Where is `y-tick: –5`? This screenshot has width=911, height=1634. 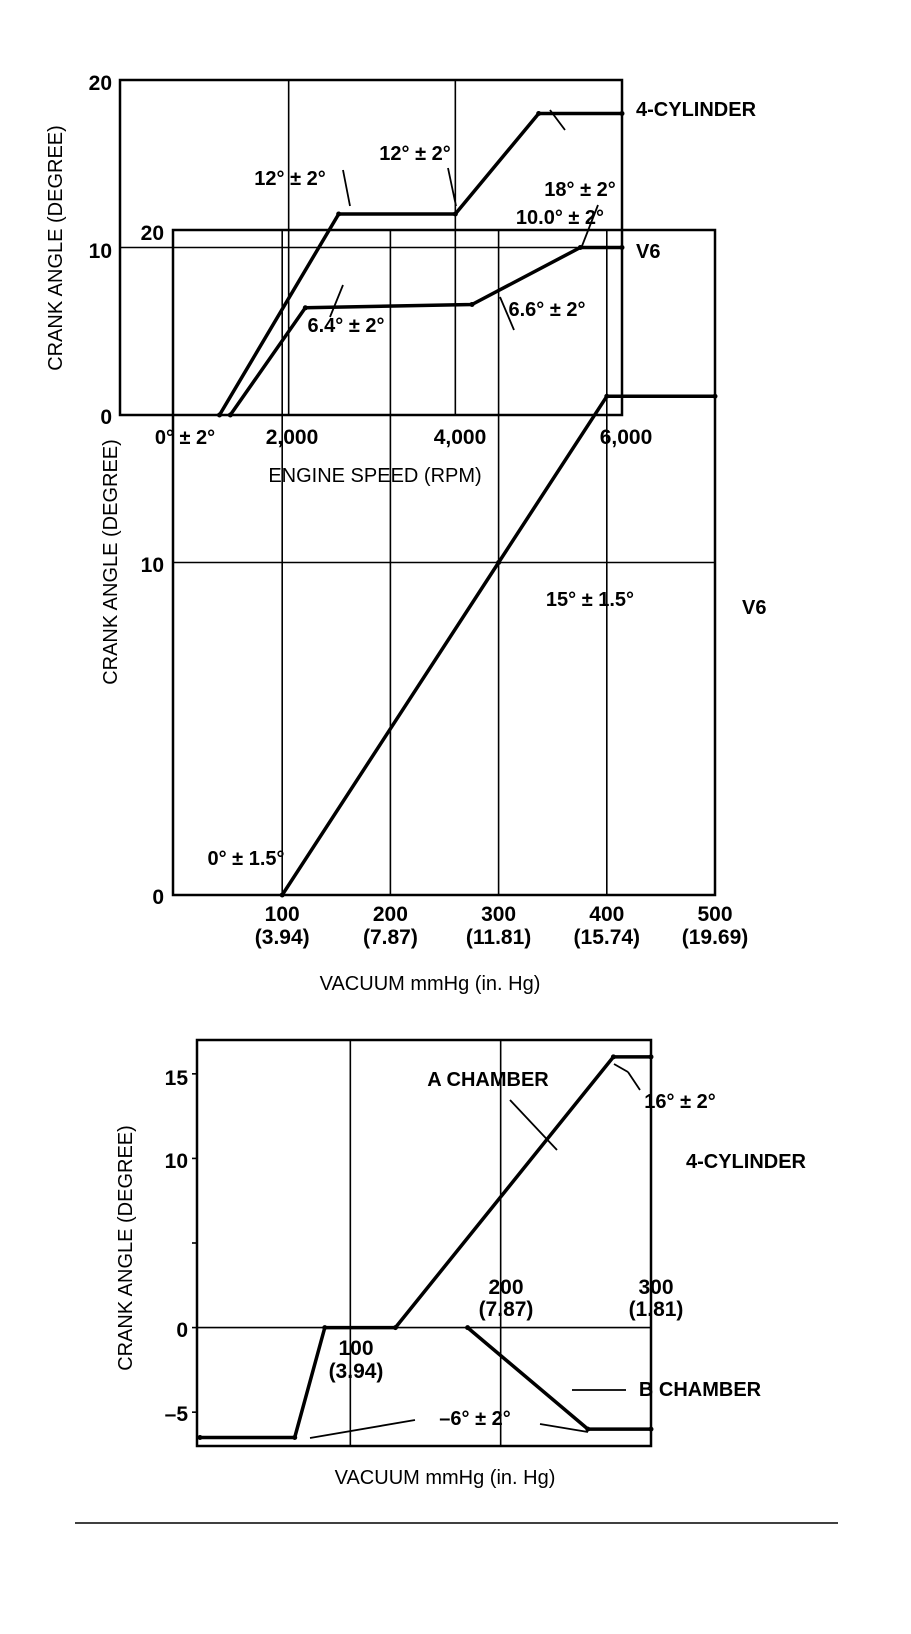 y-tick: –5 is located at coordinates (177, 1414).